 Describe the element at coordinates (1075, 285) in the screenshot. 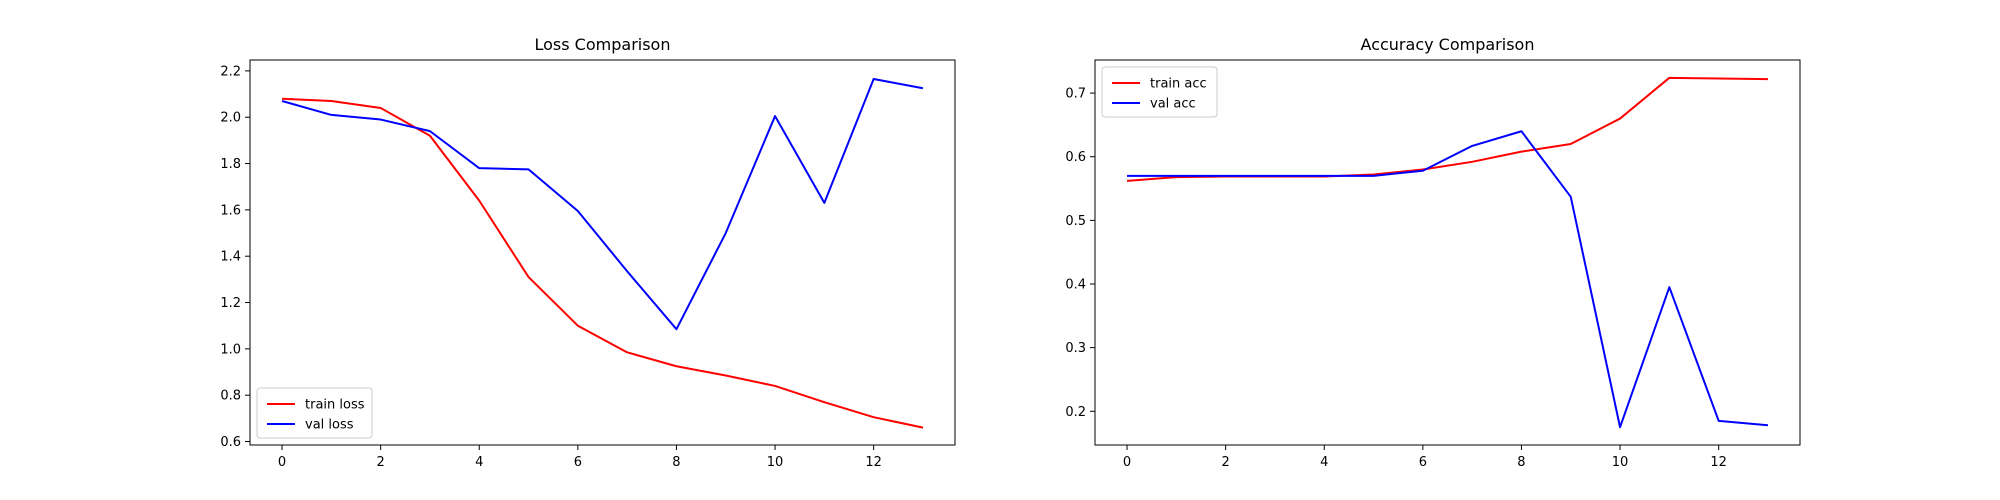

I see `accuracy-y-tick-label: 0.4` at that location.